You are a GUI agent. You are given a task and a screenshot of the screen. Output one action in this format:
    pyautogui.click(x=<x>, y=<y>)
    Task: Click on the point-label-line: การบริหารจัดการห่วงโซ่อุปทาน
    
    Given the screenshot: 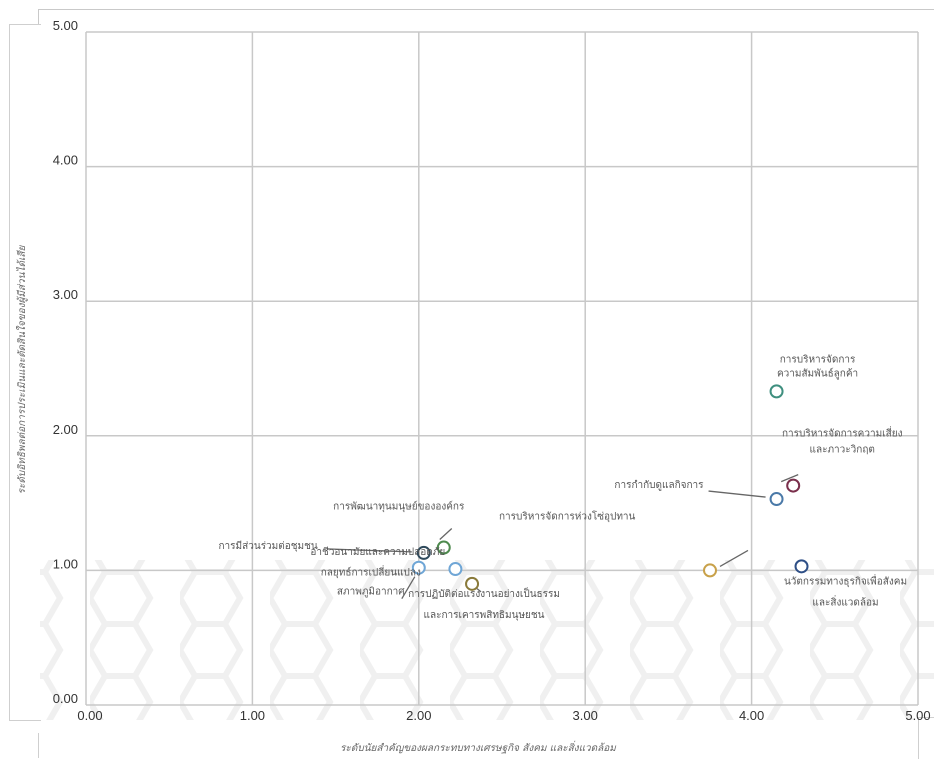 What is the action you would take?
    pyautogui.click(x=567, y=515)
    